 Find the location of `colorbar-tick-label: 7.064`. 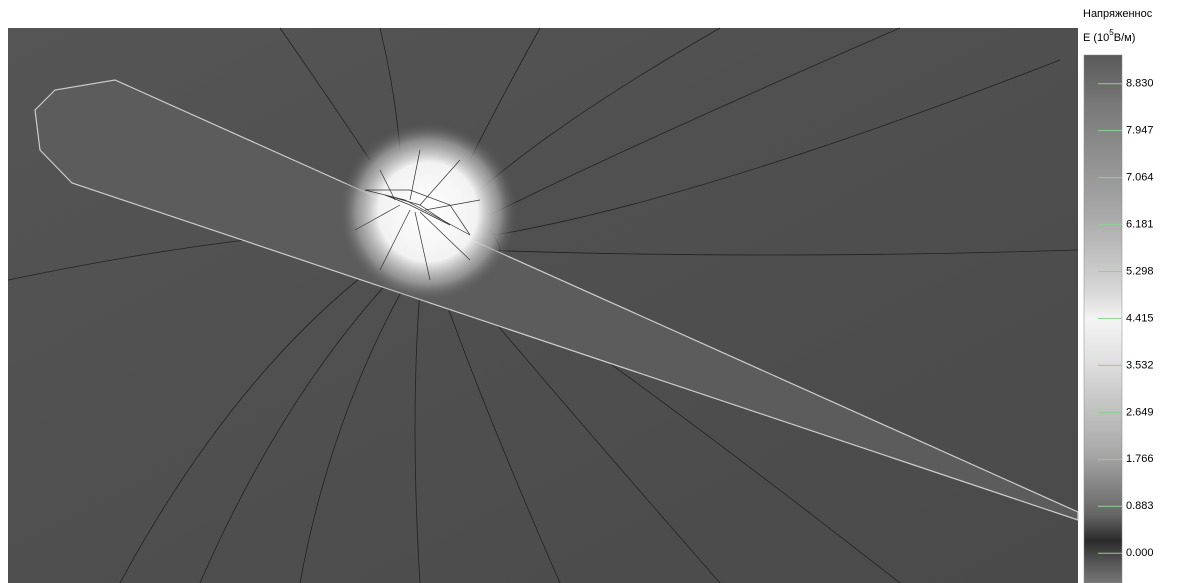

colorbar-tick-label: 7.064 is located at coordinates (1140, 178).